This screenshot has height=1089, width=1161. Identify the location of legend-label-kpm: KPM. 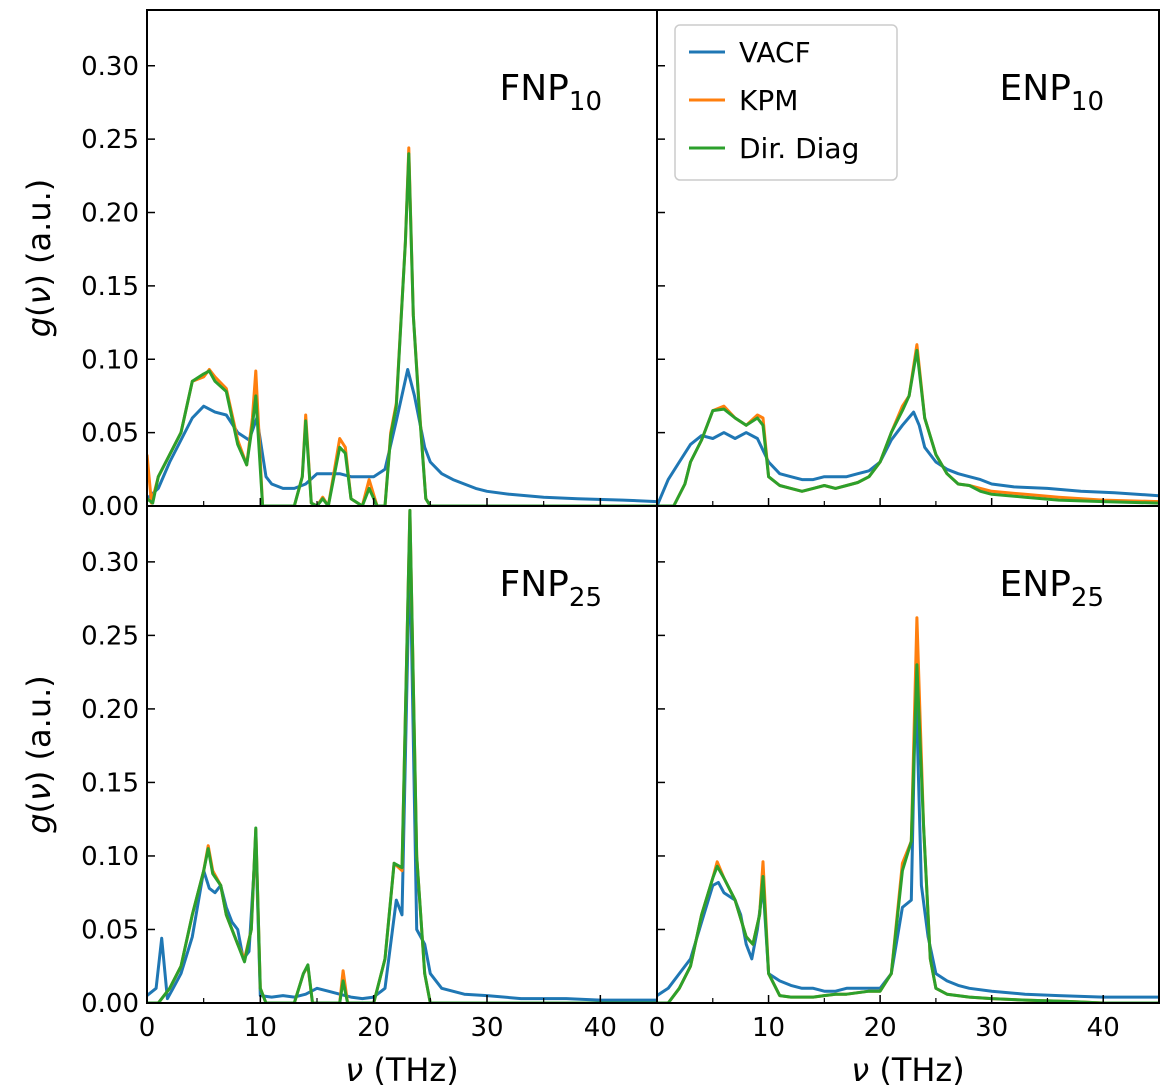
(768, 100).